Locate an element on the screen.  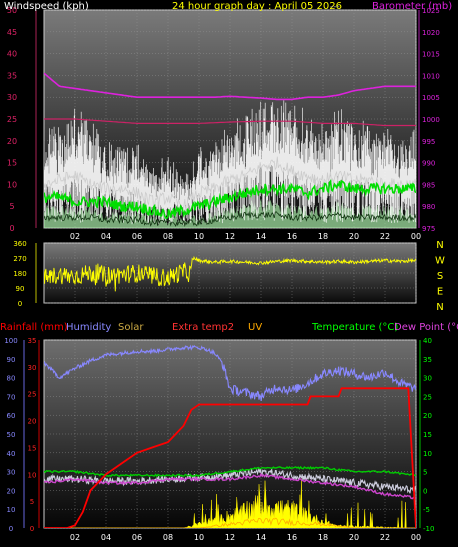
barometer-tick-label: 980 is located at coordinates (428, 207).